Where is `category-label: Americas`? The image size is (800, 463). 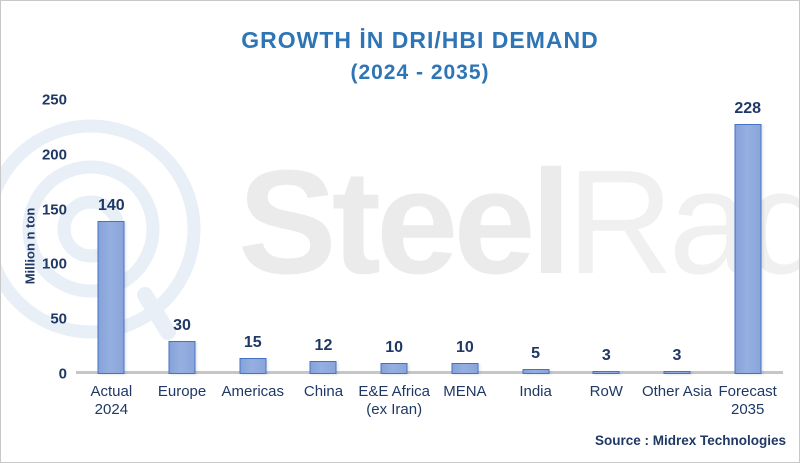 category-label: Americas is located at coordinates (253, 391).